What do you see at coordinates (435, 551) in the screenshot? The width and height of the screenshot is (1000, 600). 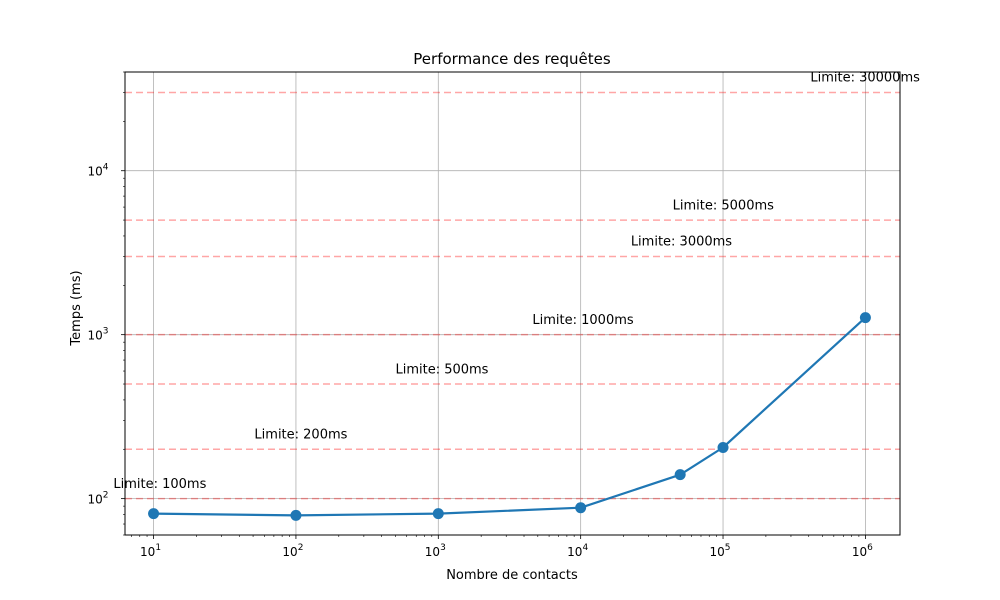 I see `x-tick-label: 10³` at bounding box center [435, 551].